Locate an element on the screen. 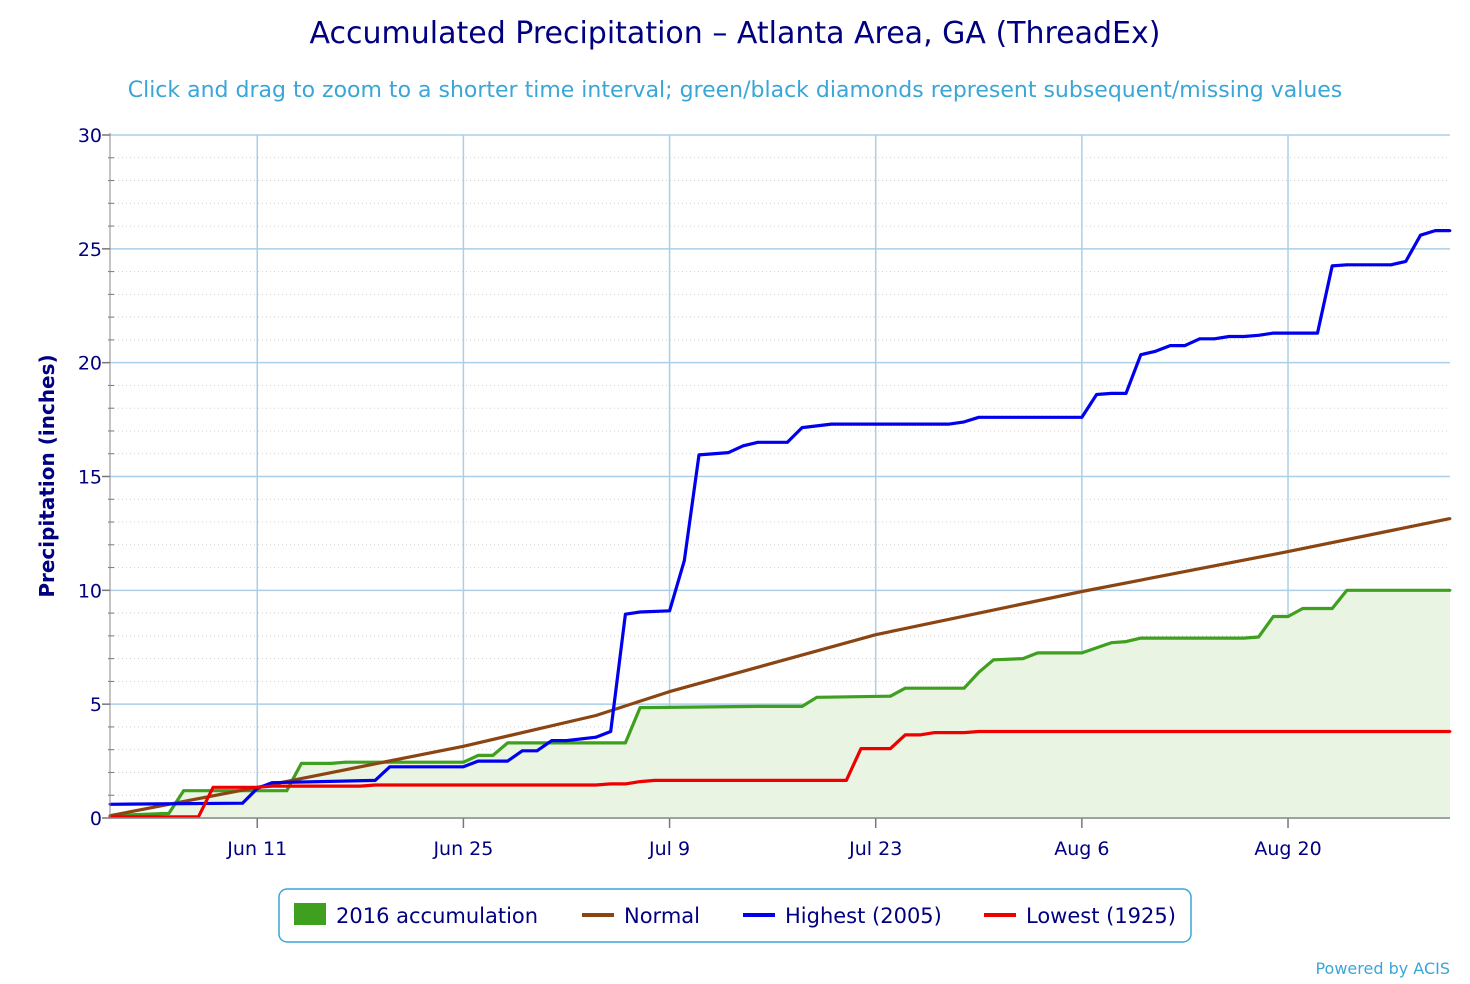 Image resolution: width=1470 pixels, height=984 pixels. legend-item-highest: Highest (2005) is located at coordinates (842, 916).